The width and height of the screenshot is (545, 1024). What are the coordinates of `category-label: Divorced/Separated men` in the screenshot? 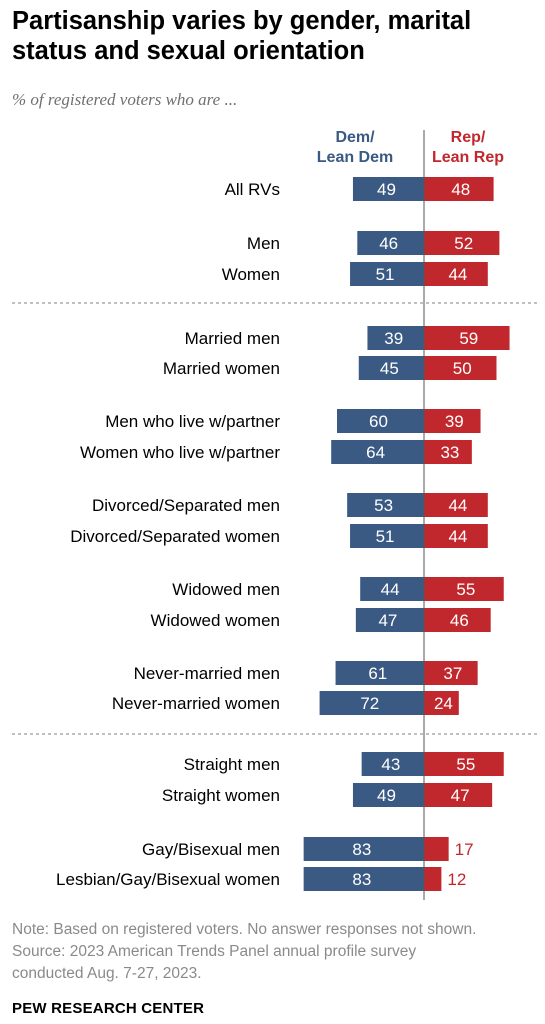 It's located at (186, 505).